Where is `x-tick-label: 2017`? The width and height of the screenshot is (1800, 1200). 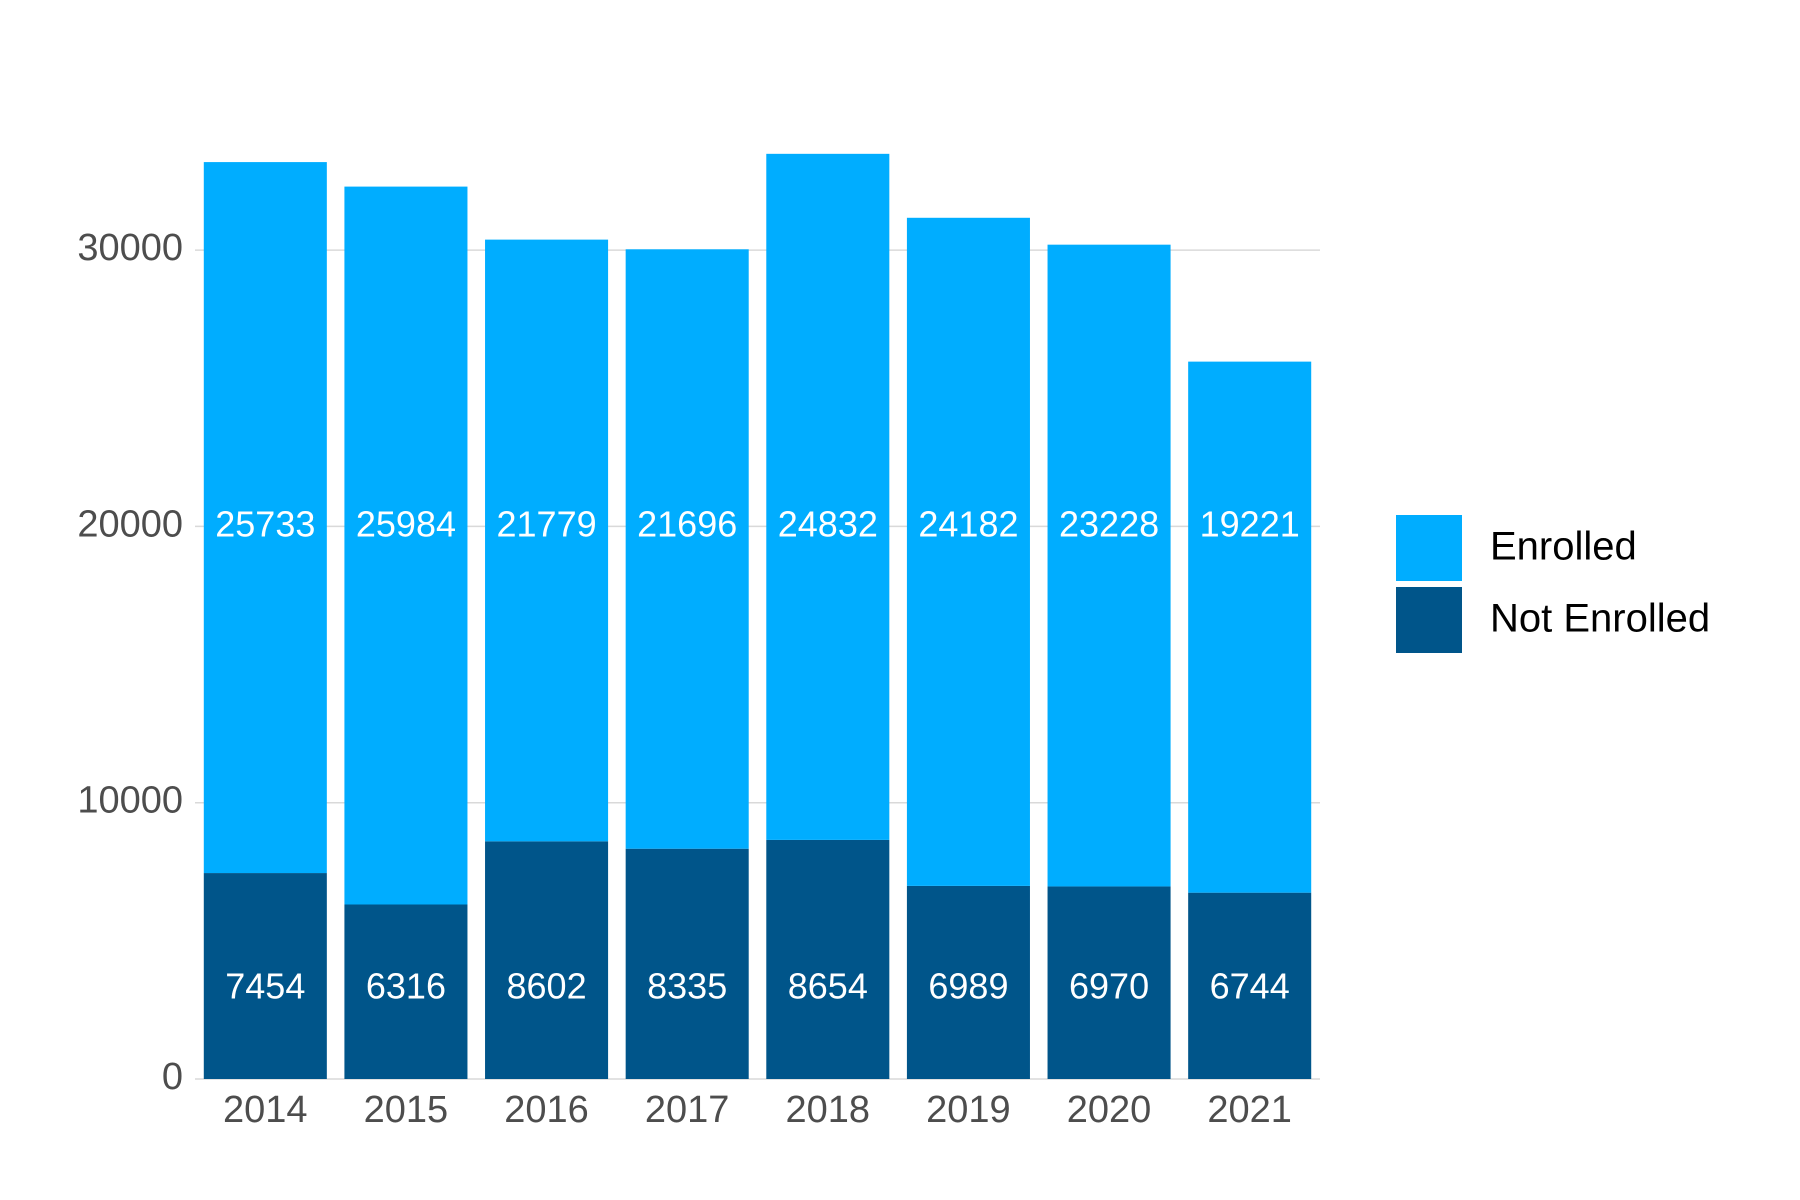 x-tick-label: 2017 is located at coordinates (687, 1110).